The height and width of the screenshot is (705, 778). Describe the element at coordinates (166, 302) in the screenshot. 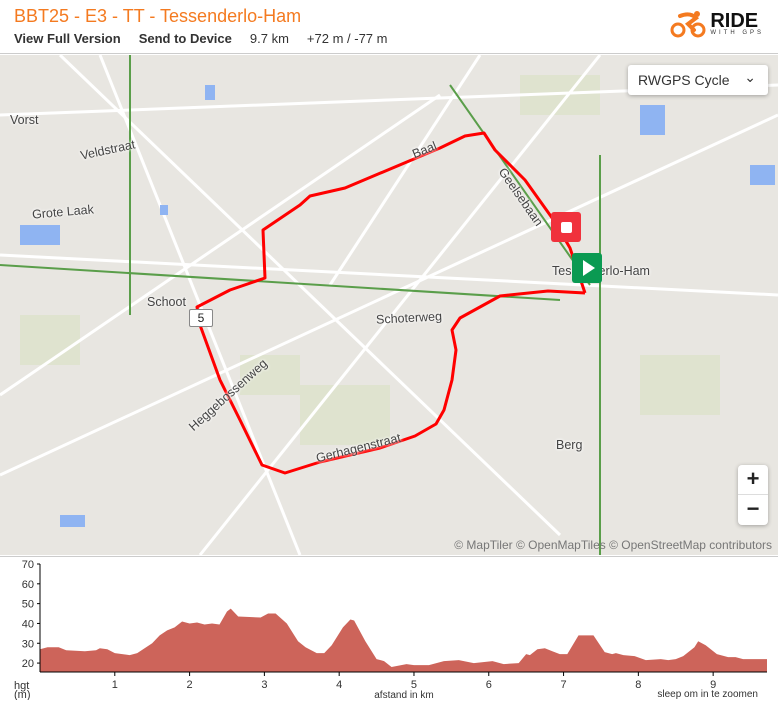

I see `label-schoot: Schoot` at that location.